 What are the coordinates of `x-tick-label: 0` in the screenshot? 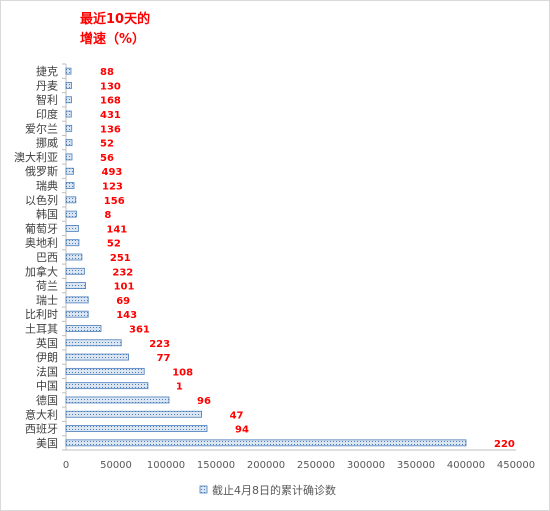 It's located at (66, 465).